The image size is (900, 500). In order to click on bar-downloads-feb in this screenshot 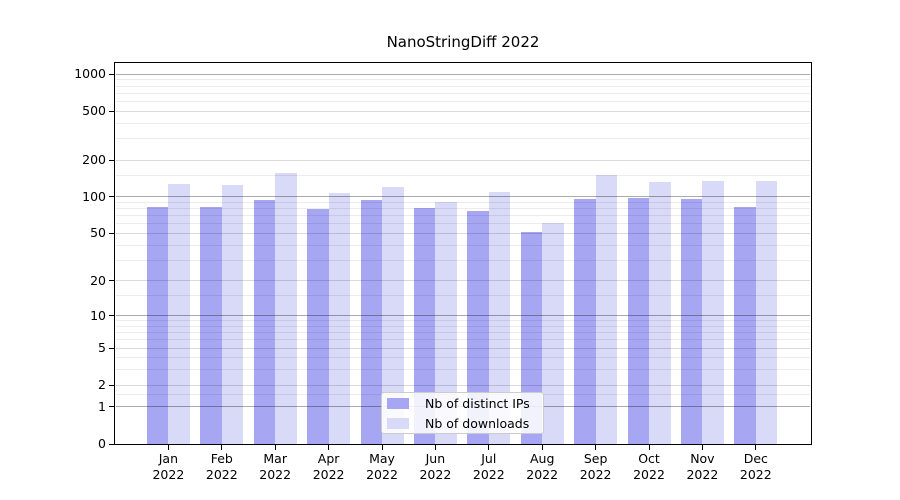, I will do `click(232, 314)`.